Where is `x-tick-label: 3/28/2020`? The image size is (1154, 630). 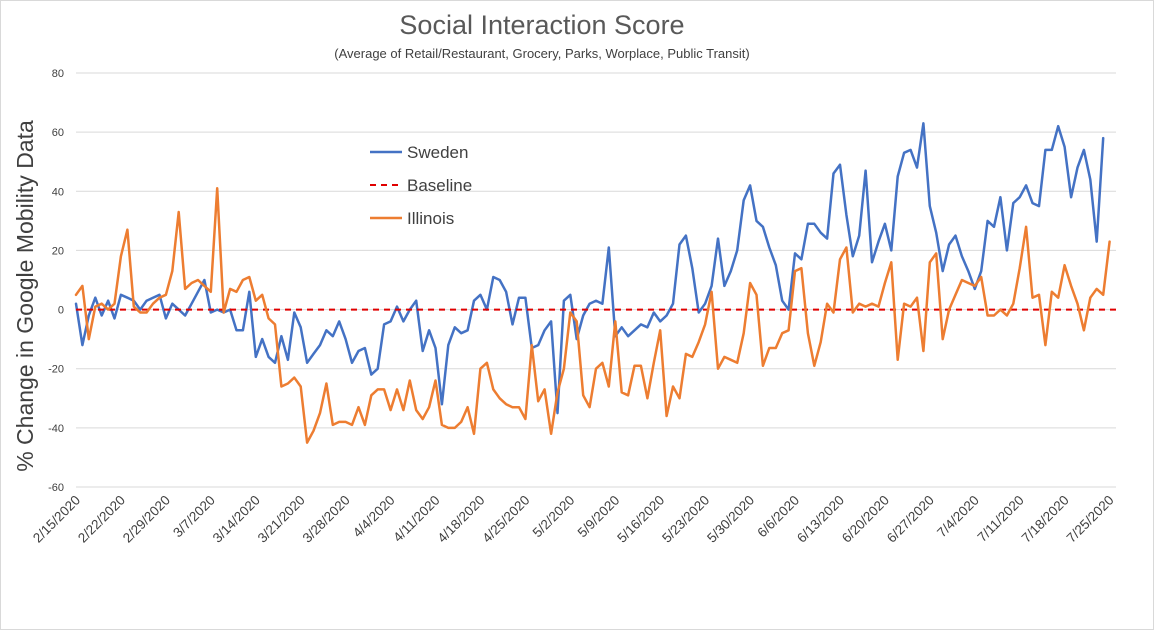 x-tick-label: 3/28/2020 is located at coordinates (326, 519).